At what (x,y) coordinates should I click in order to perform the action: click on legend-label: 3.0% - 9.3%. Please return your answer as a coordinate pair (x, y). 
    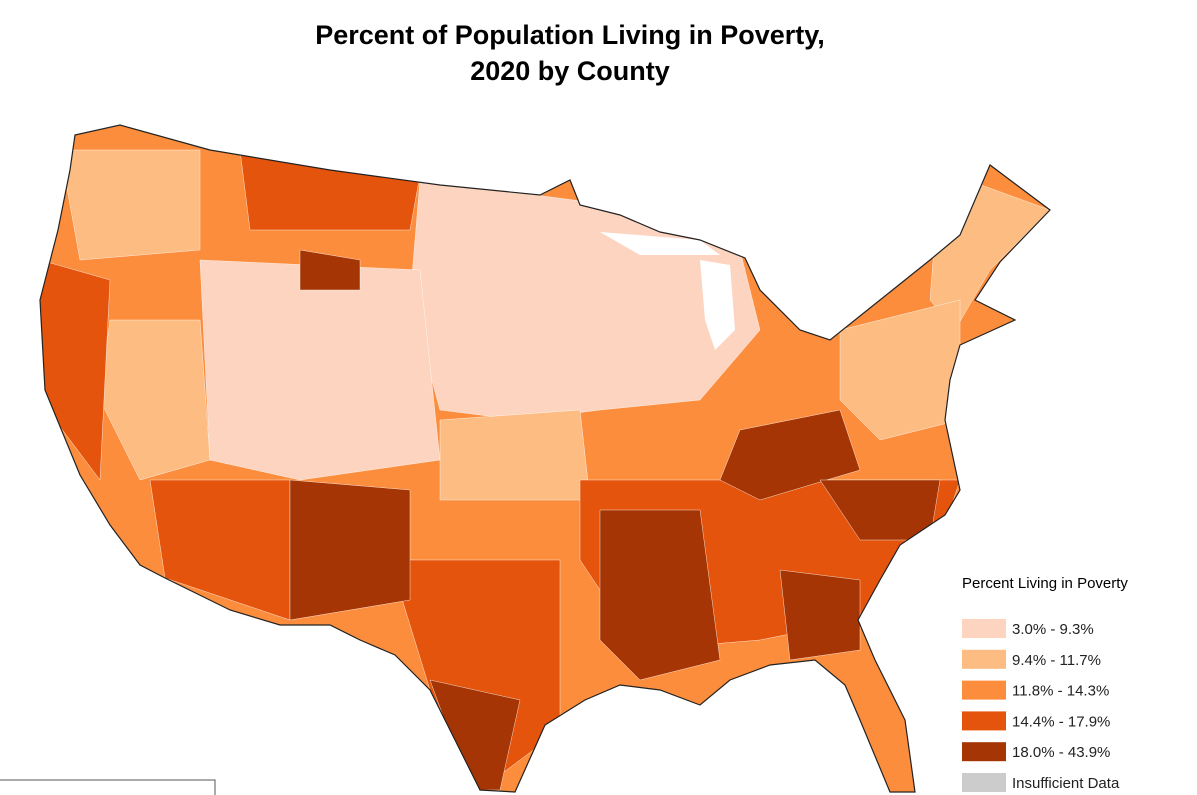
    Looking at the image, I should click on (1053, 629).